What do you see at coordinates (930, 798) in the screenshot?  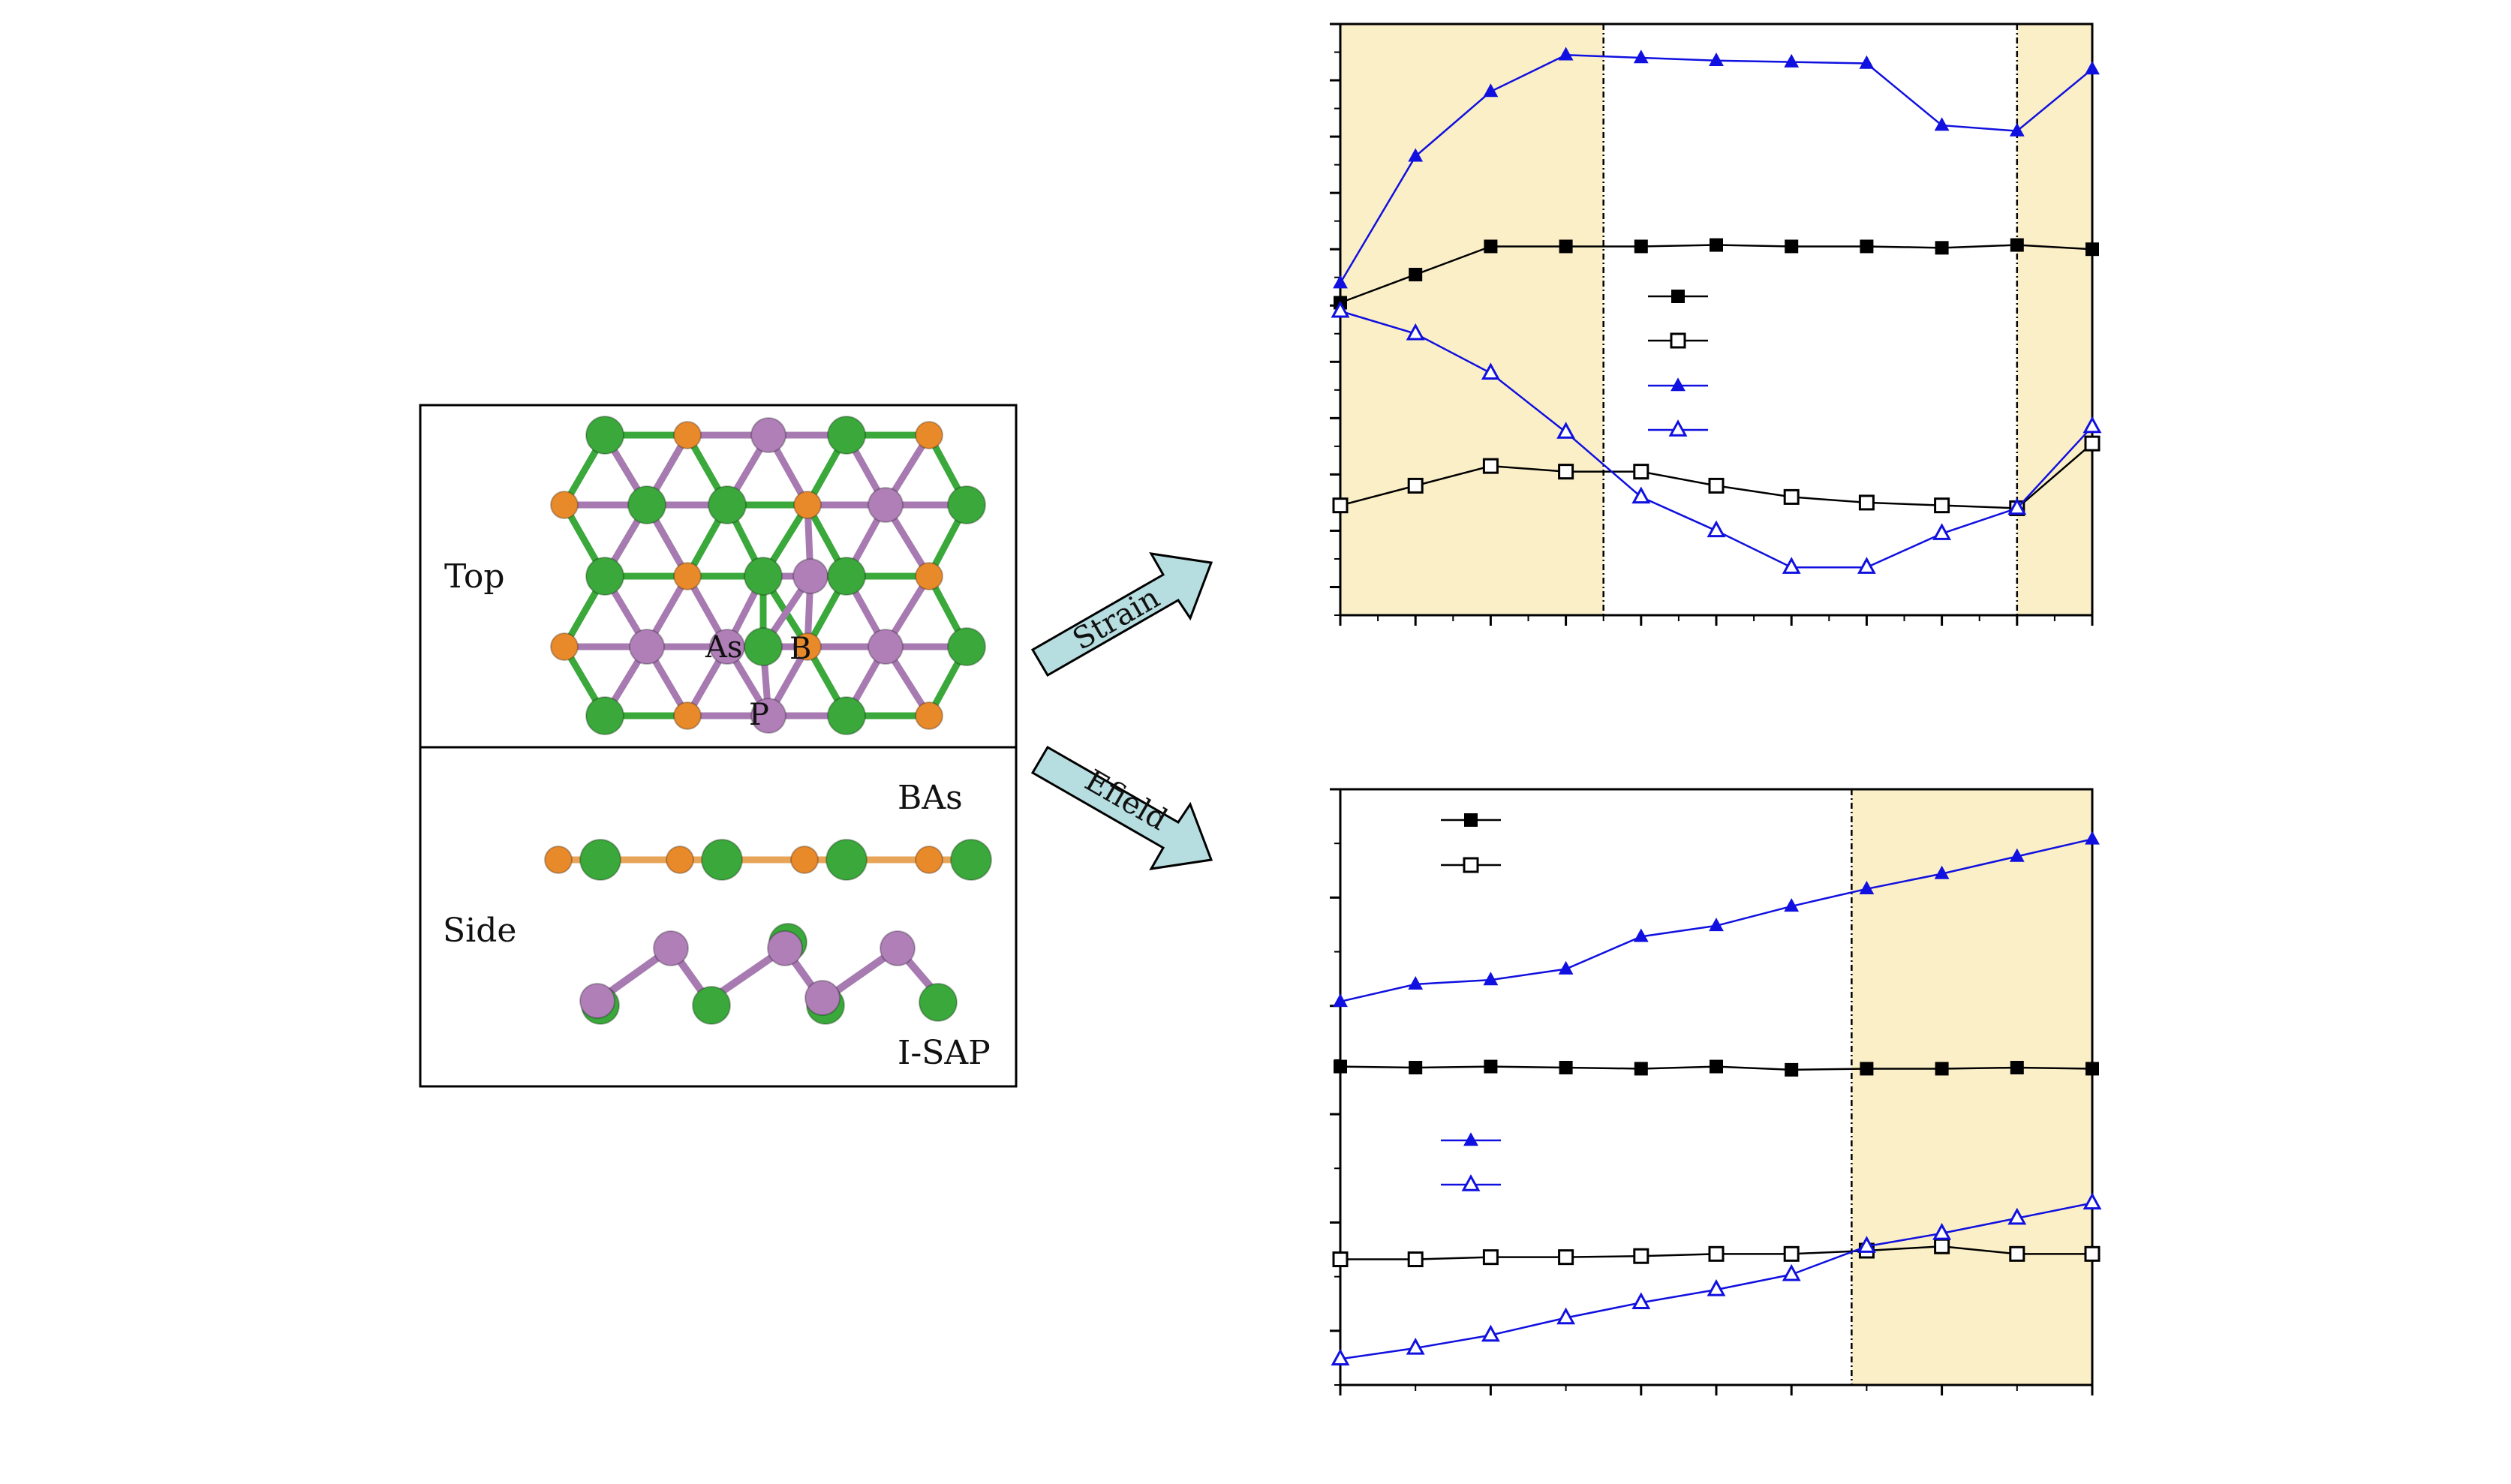 I see `bas-layer-label: BAs` at bounding box center [930, 798].